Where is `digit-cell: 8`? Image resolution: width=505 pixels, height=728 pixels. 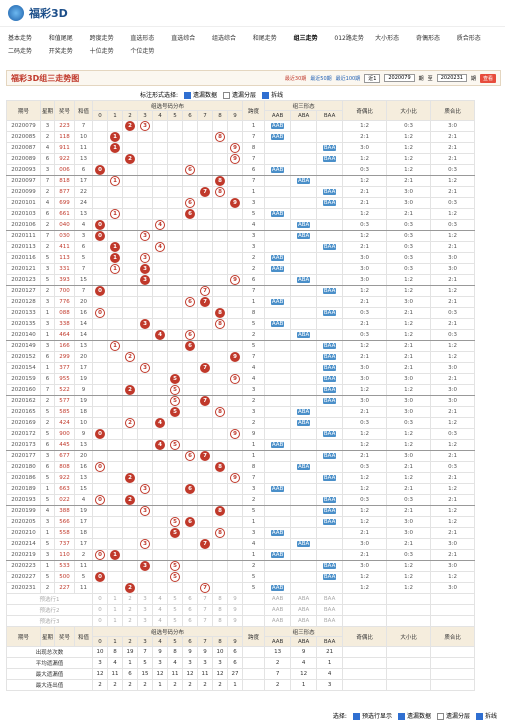 digit-cell: 8 is located at coordinates (220, 467).